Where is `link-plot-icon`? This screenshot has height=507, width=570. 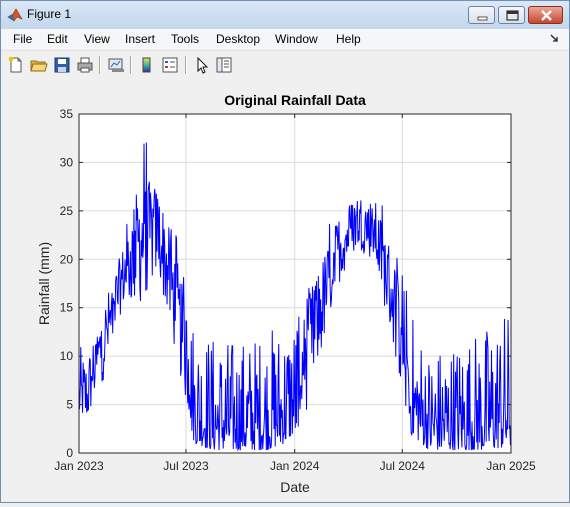
link-plot-icon is located at coordinates (116, 65).